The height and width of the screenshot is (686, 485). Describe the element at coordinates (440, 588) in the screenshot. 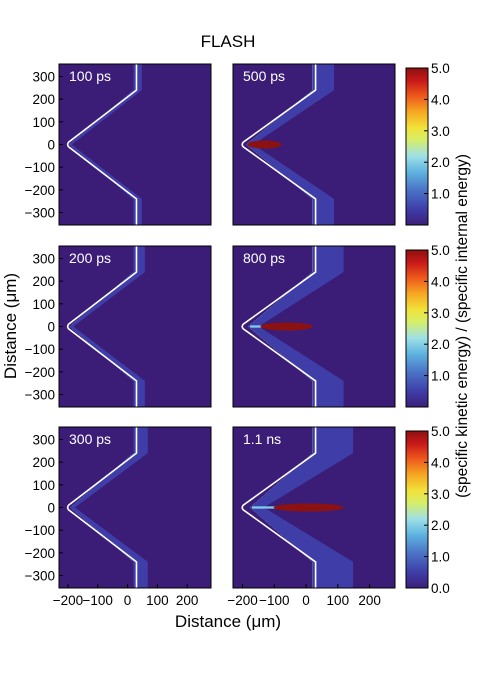

I see `colorbar-tick-label: 0.0` at that location.